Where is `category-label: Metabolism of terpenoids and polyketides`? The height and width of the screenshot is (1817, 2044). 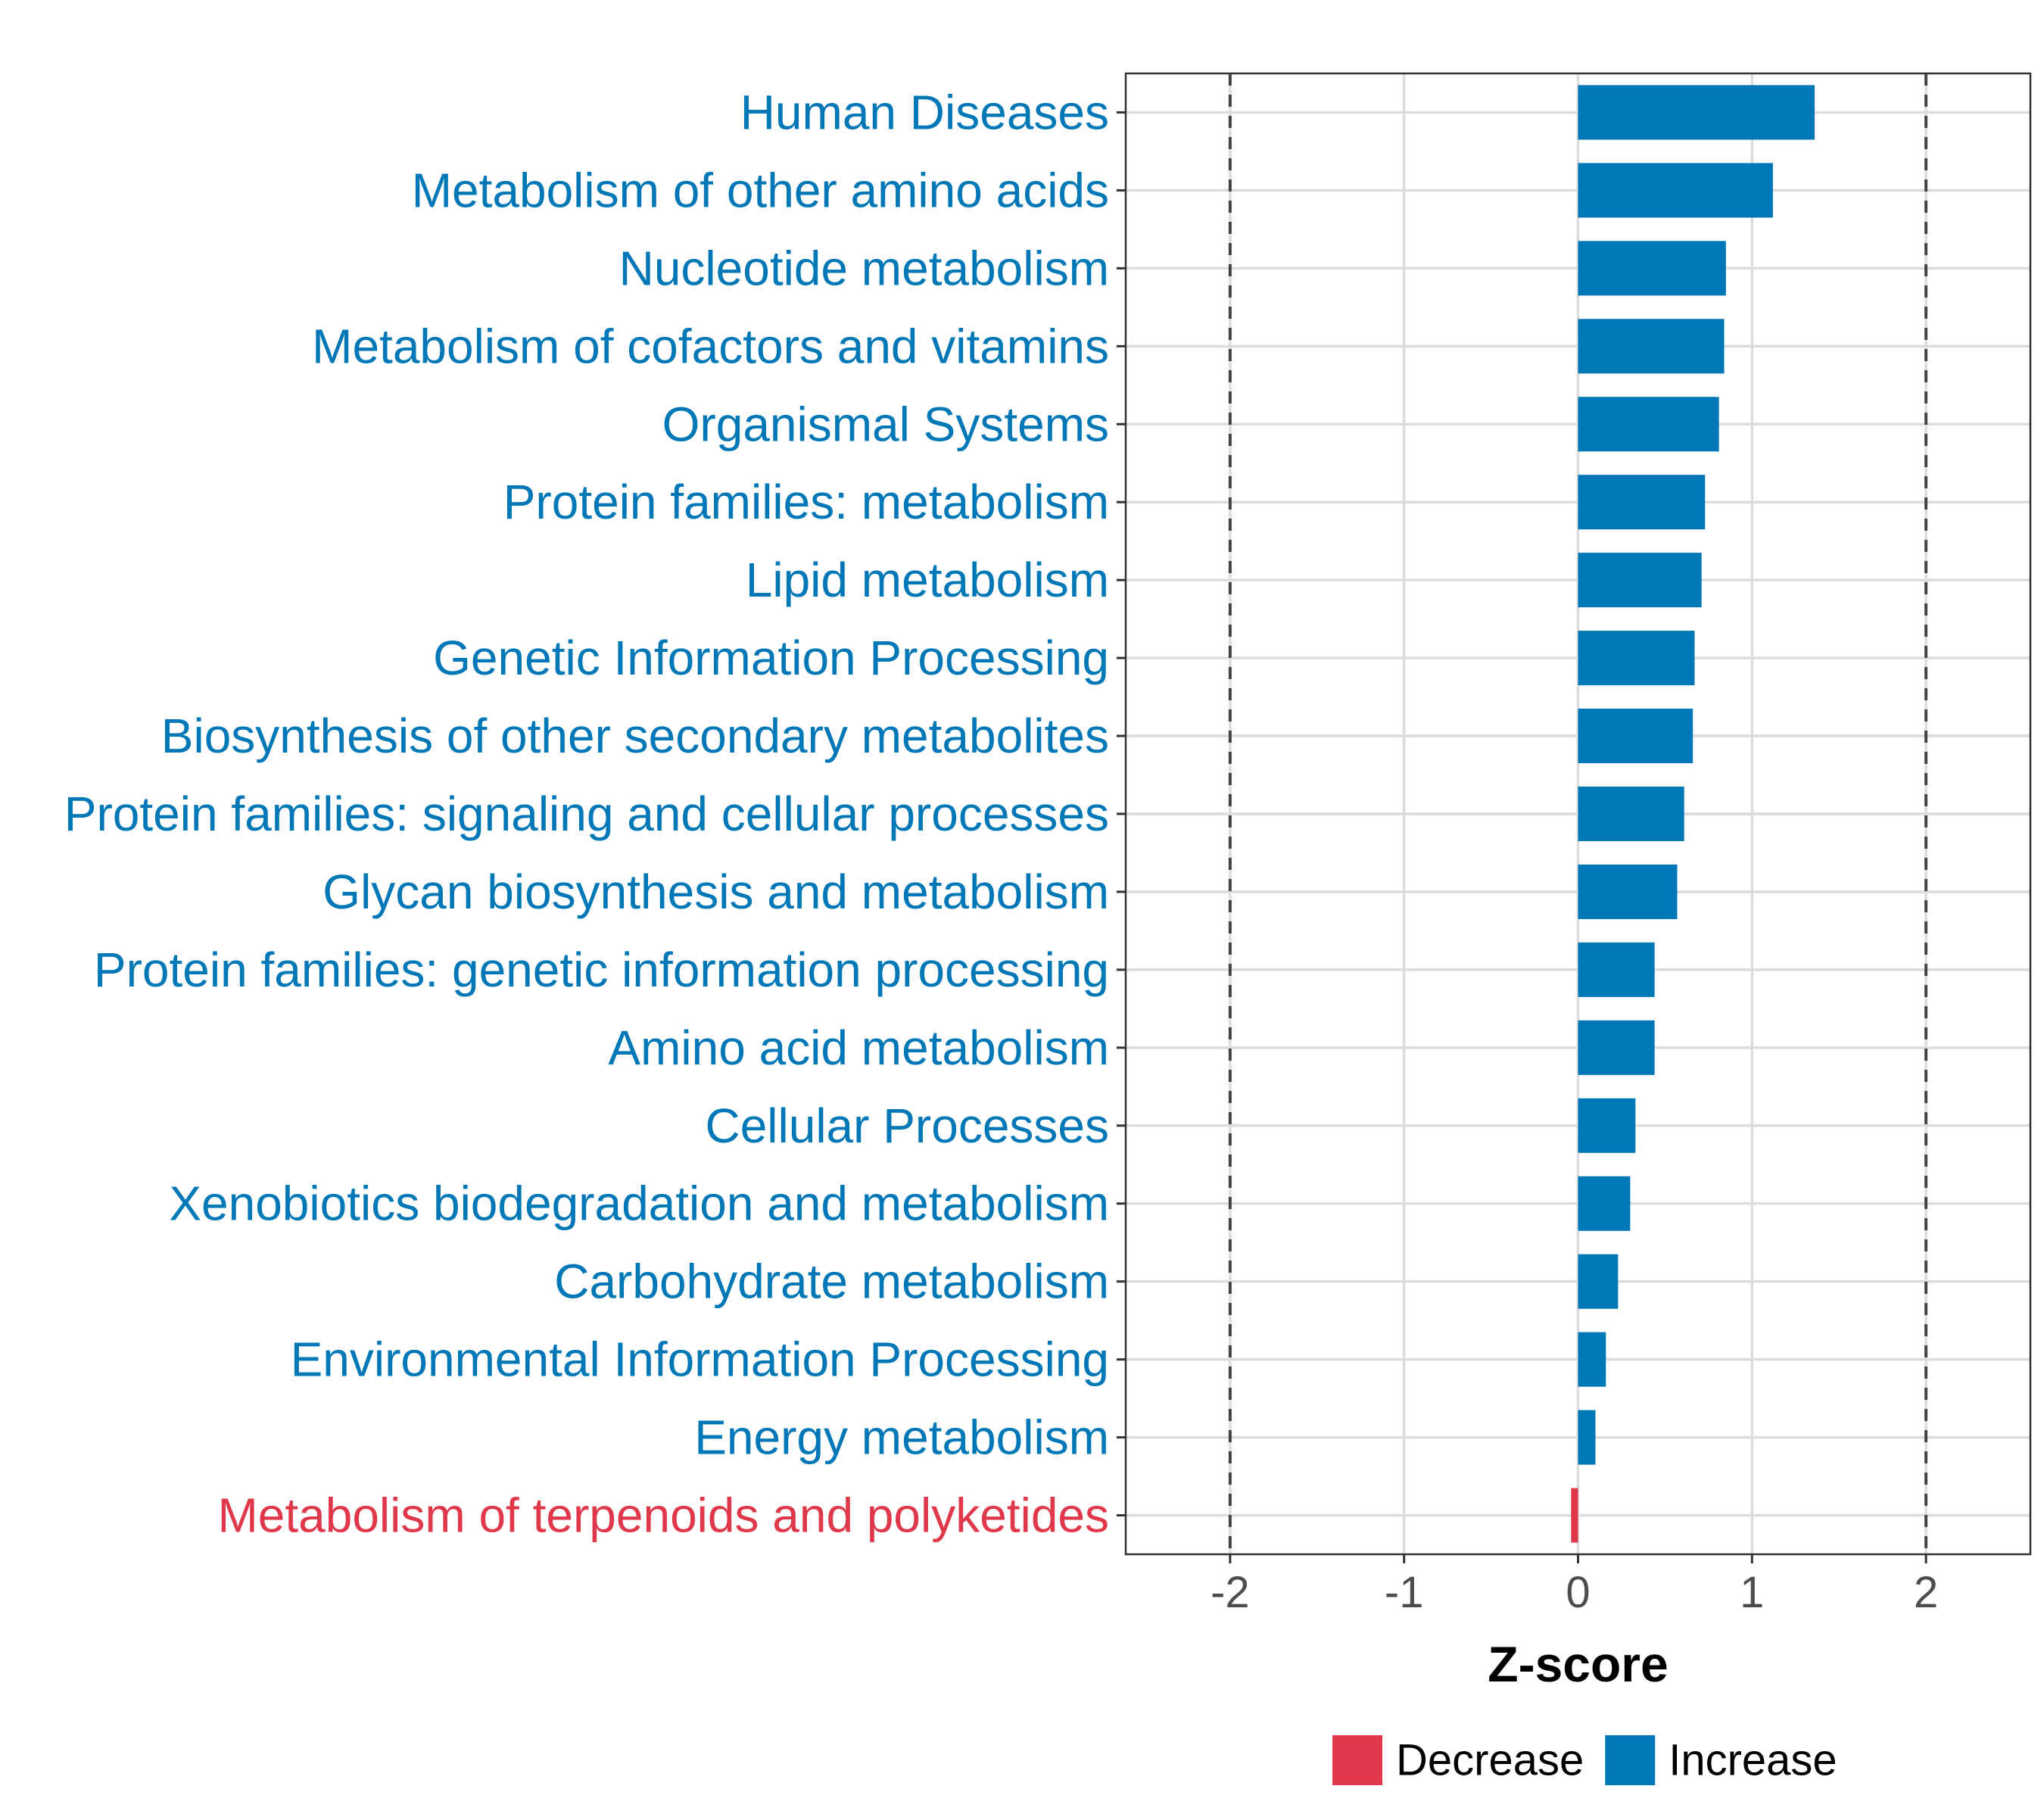
category-label: Metabolism of terpenoids and polyketides is located at coordinates (663, 1515).